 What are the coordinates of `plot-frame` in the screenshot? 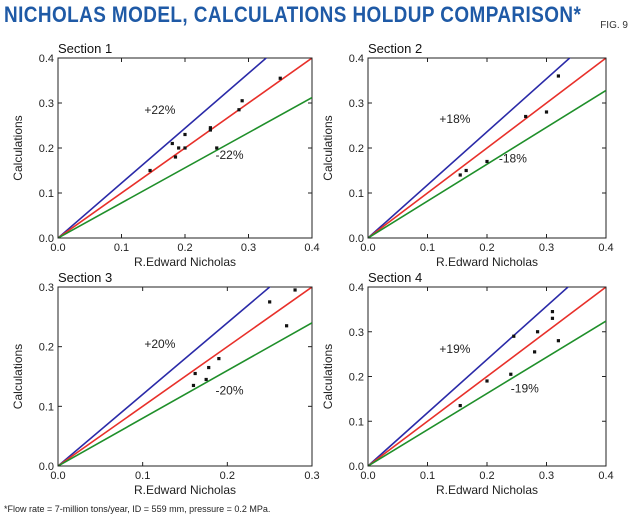 It's located at (185, 376).